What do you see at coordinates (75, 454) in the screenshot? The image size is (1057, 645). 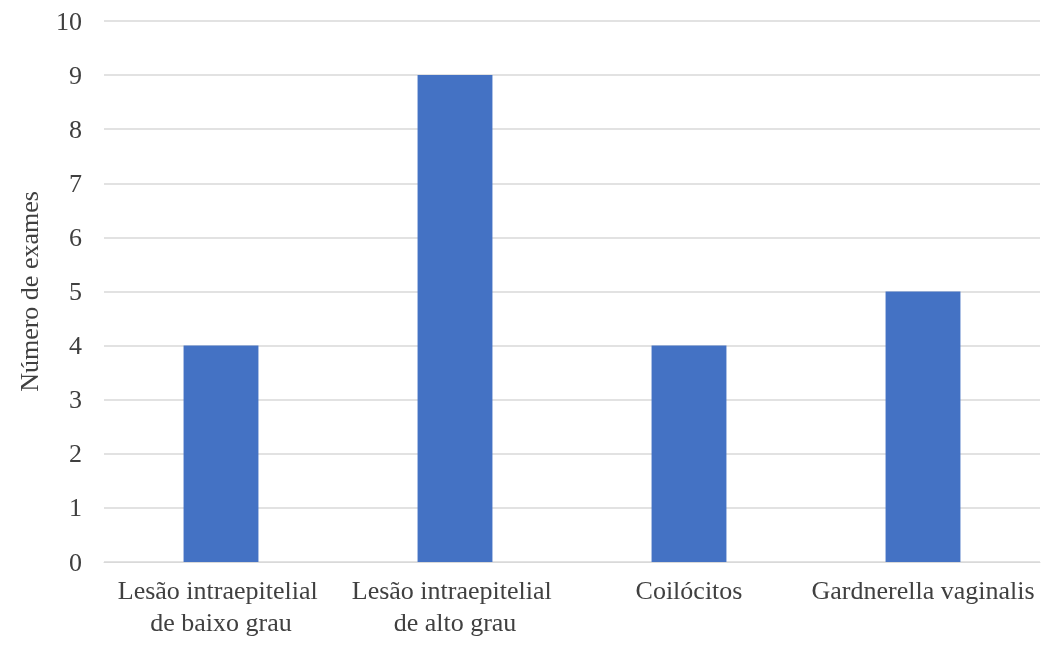 I see `y-tick-label: 2` at bounding box center [75, 454].